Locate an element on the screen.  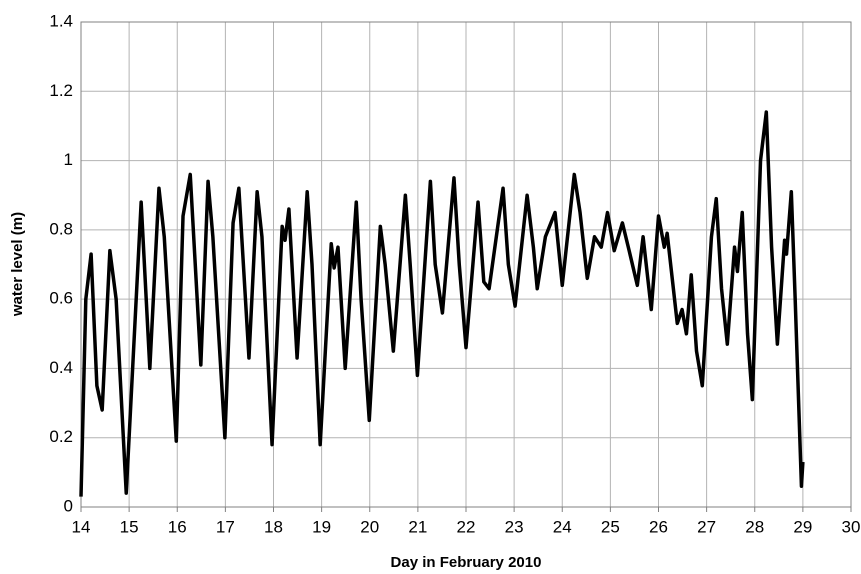
x-tick-label: 16 is located at coordinates (177, 526).